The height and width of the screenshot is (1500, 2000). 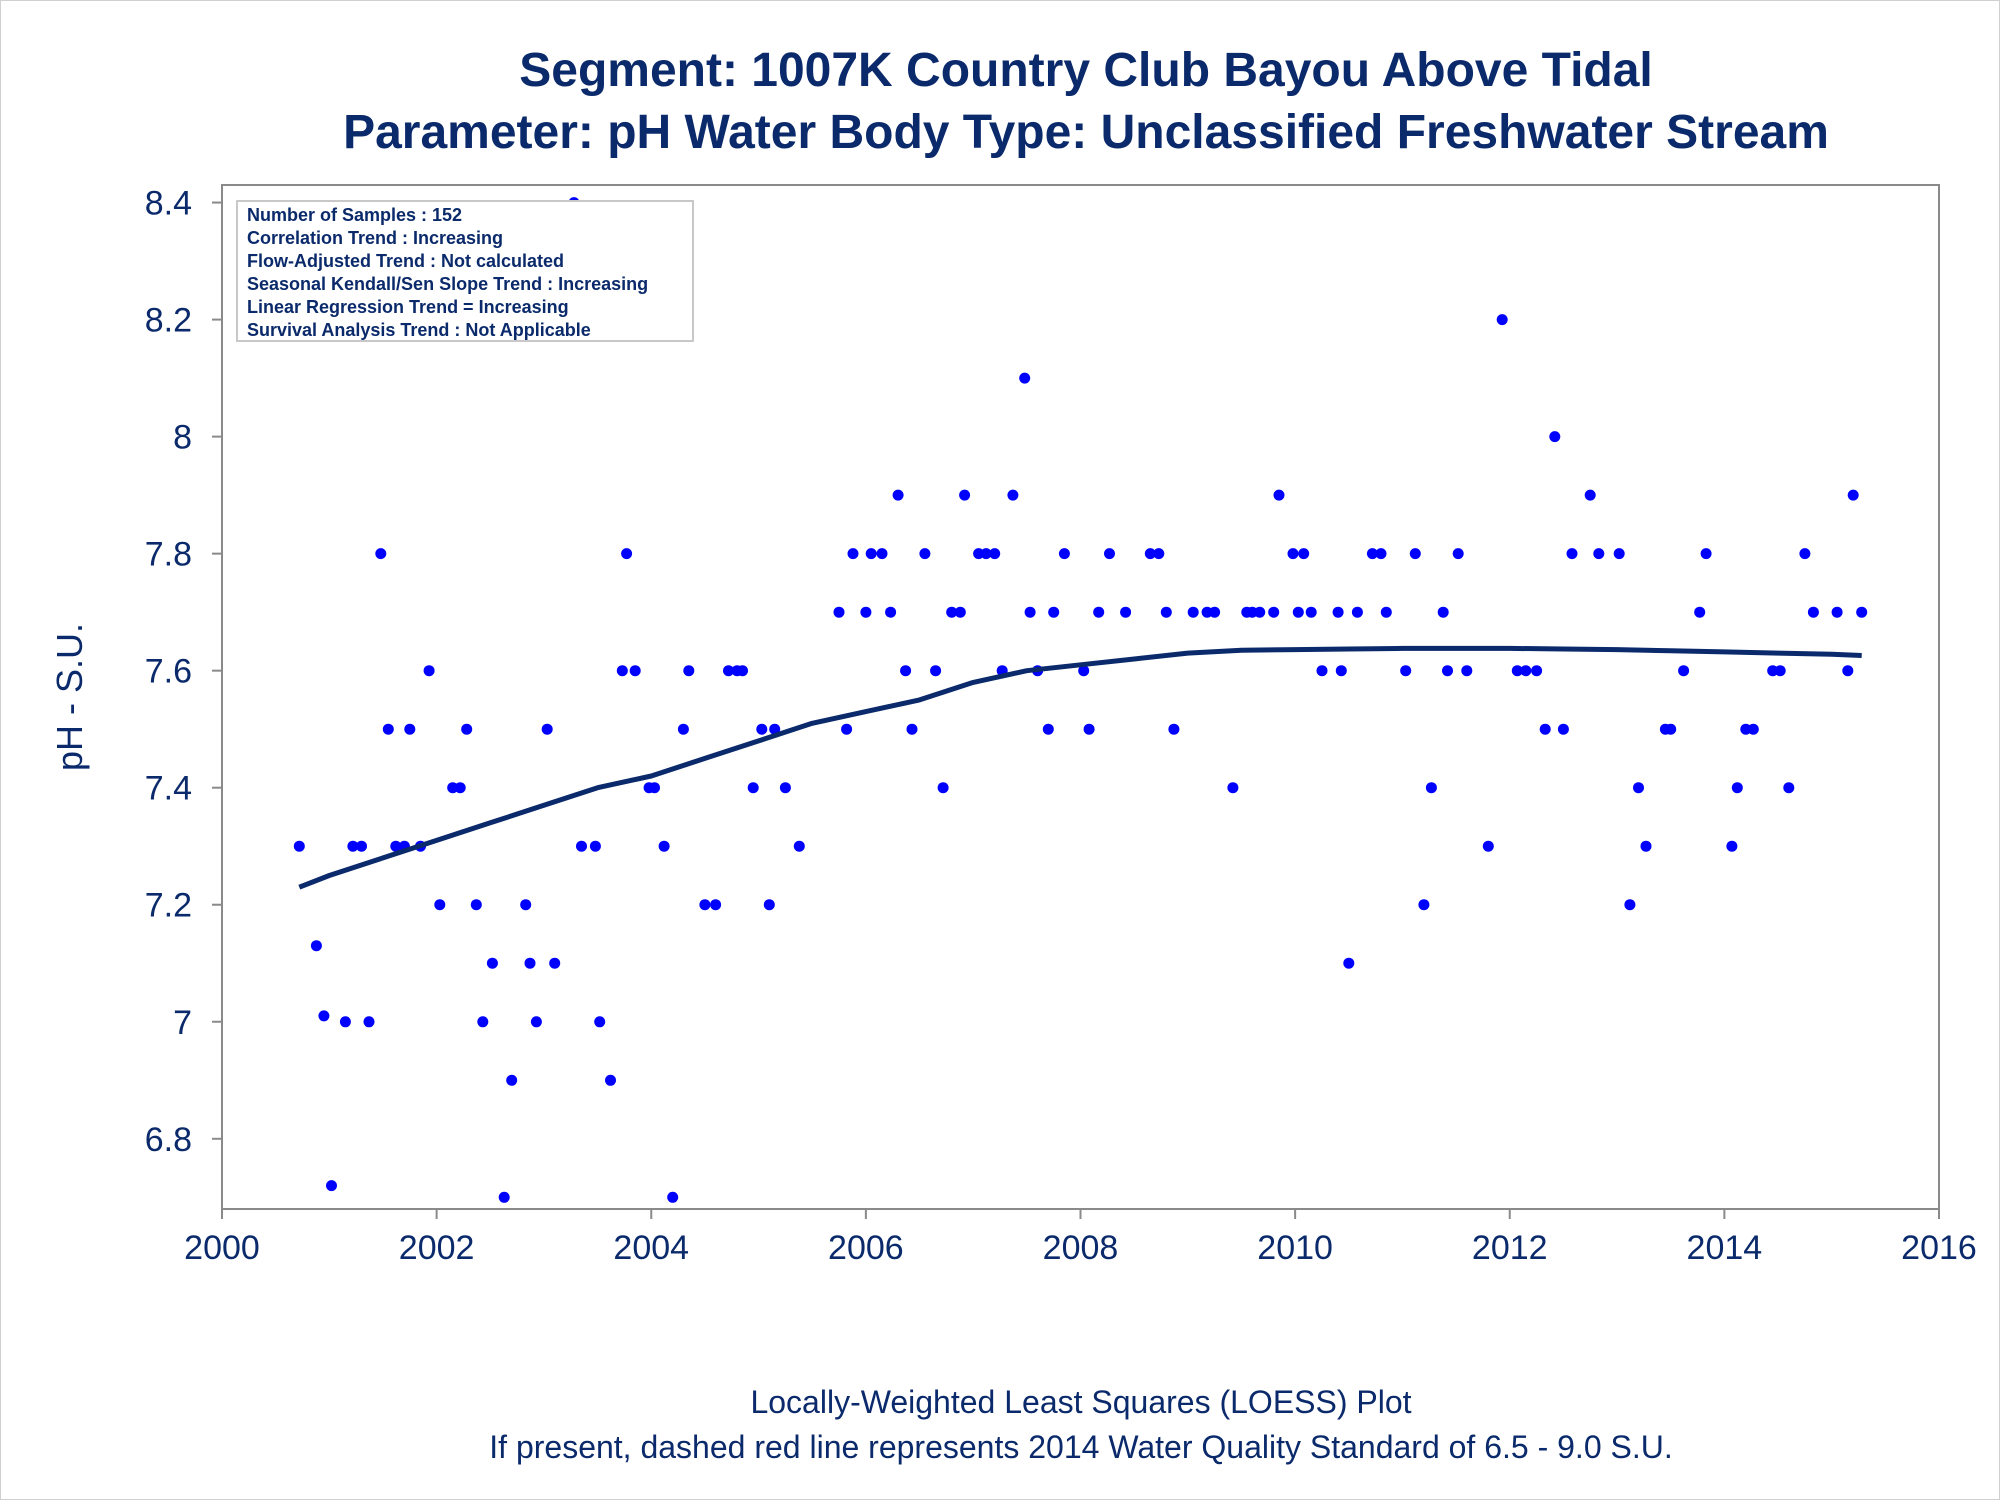 I want to click on x-tick-label: 2006, so click(x=866, y=1248).